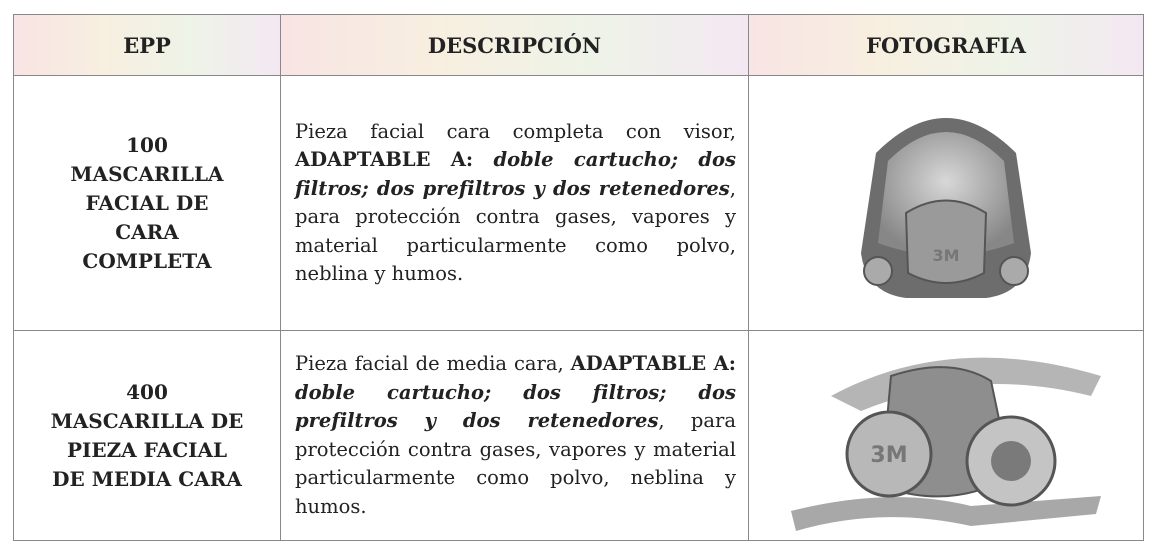  Describe the element at coordinates (946, 208) in the screenshot. I see `full-face-mask-photo: 3M` at that location.